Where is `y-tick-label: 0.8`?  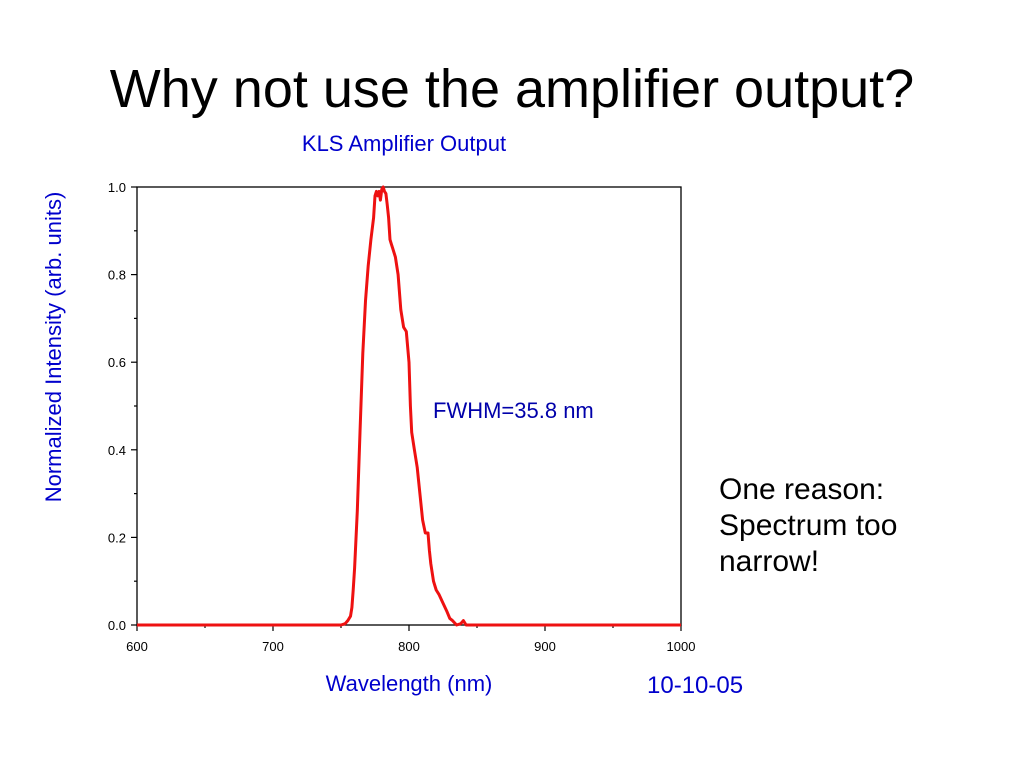 y-tick-label: 0.8 is located at coordinates (117, 275).